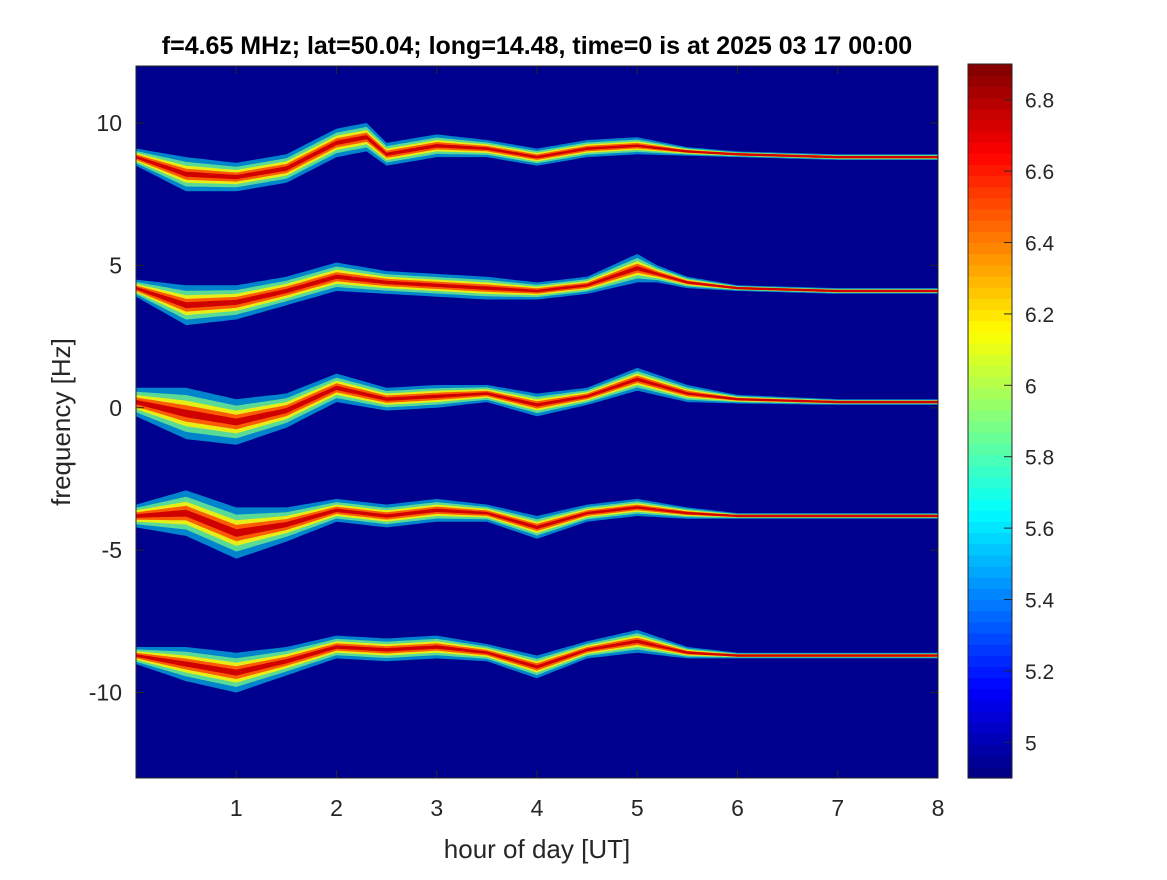 The width and height of the screenshot is (1167, 880). Describe the element at coordinates (737, 808) in the screenshot. I see `x-tick-label: 6` at that location.